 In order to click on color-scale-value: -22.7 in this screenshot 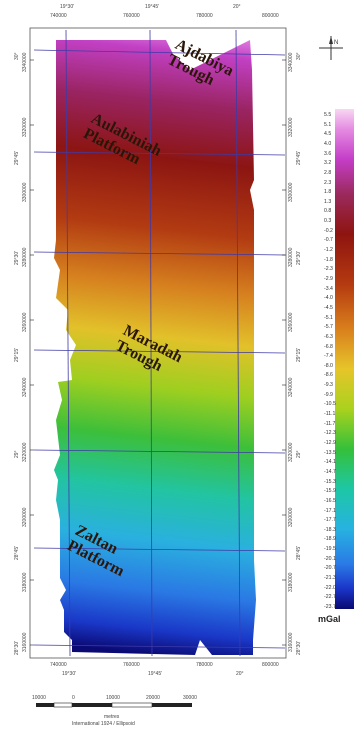, I will do `click(330, 597)`.